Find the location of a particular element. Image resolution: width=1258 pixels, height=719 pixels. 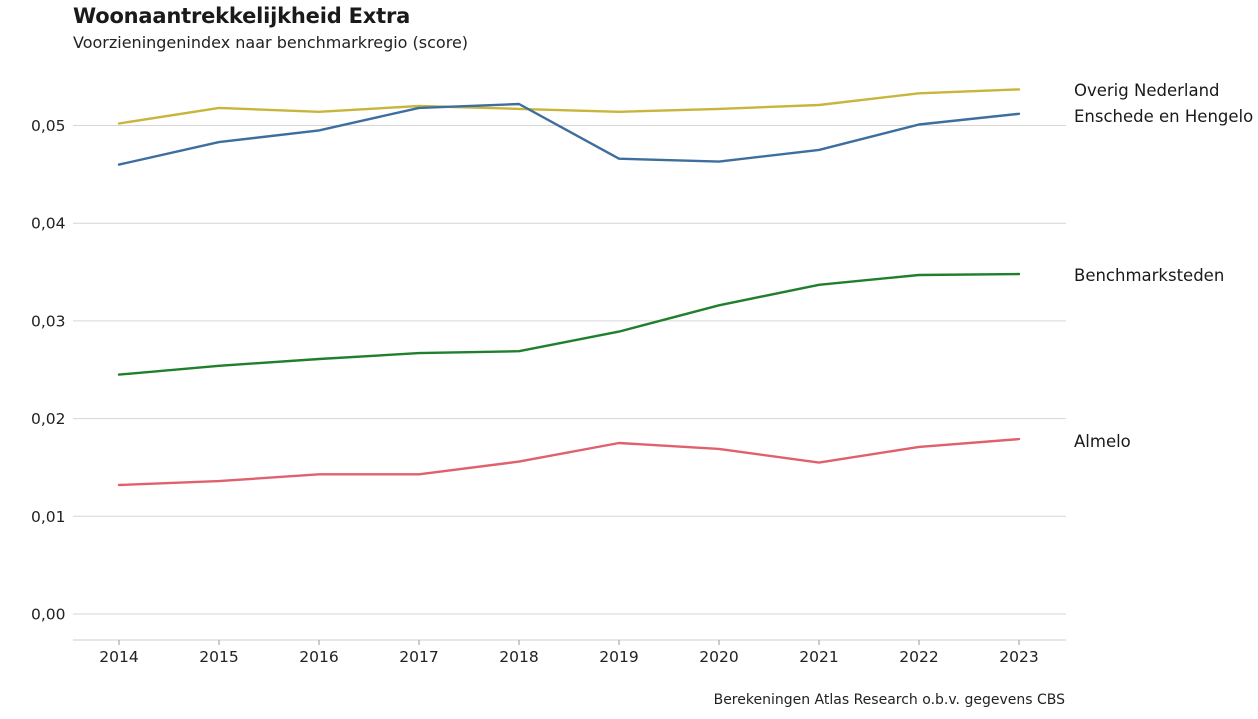

x-tick-label: 2017 is located at coordinates (418, 657).